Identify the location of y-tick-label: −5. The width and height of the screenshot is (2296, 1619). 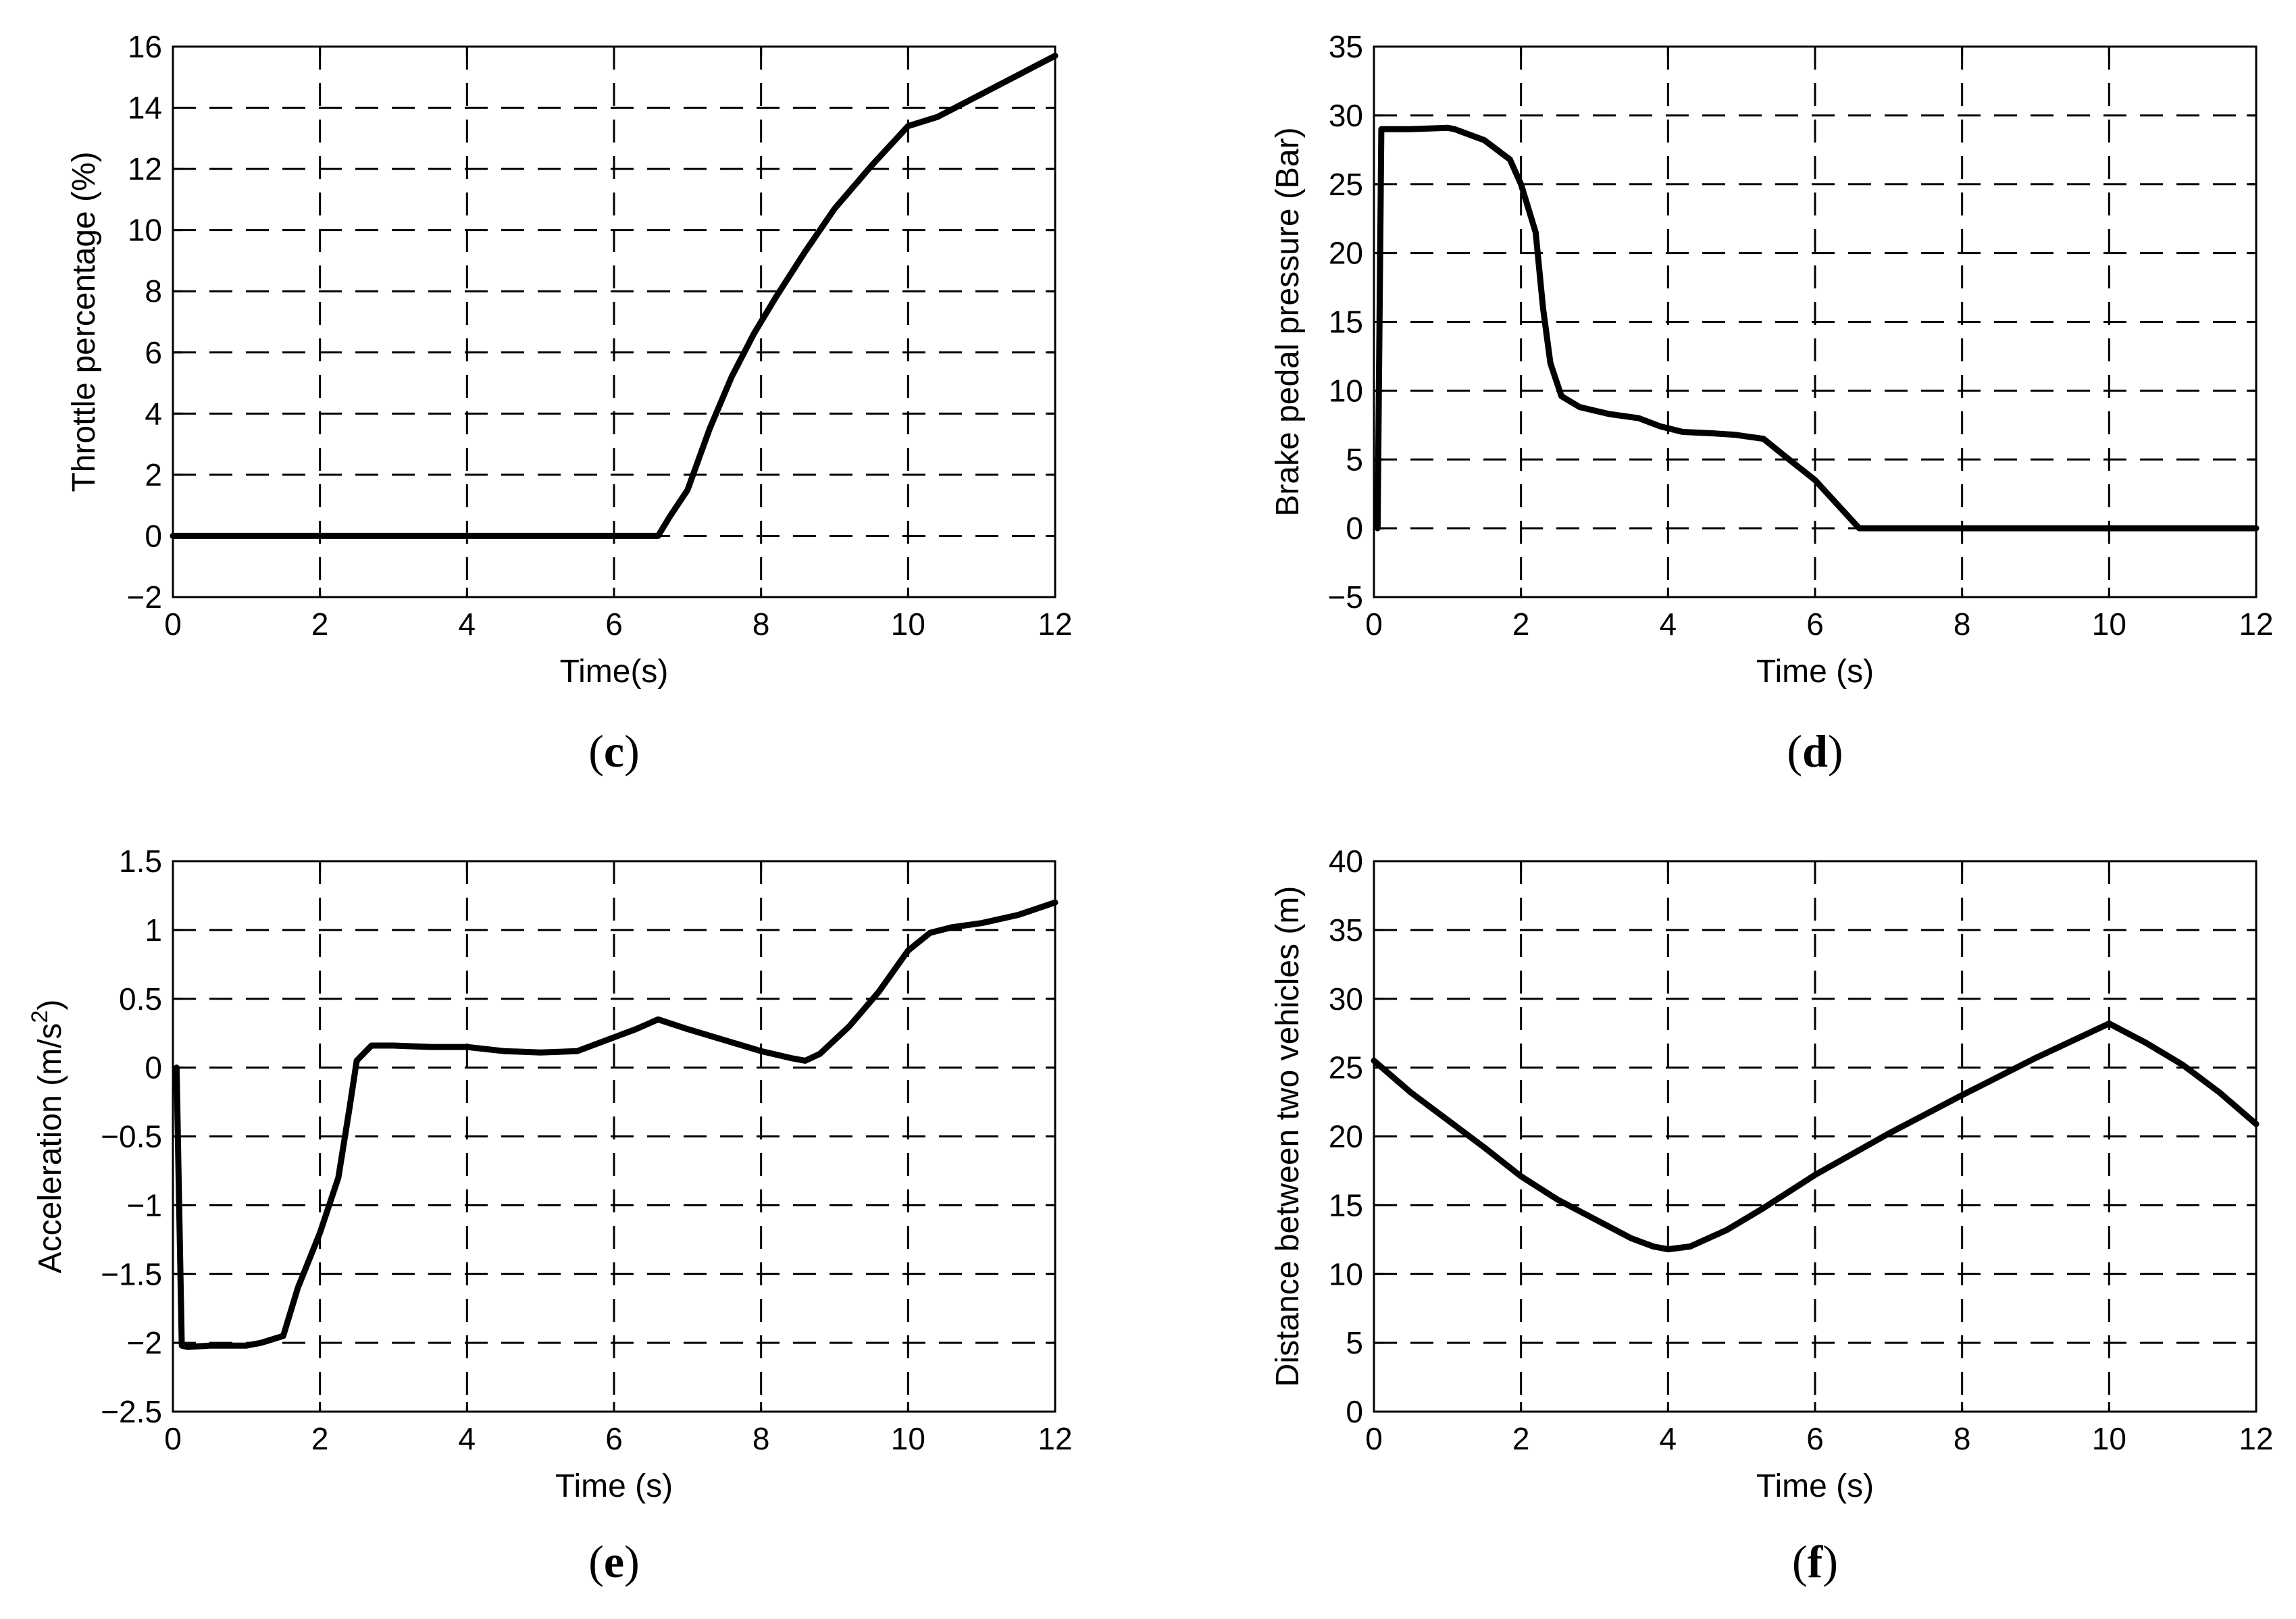
(1345, 597).